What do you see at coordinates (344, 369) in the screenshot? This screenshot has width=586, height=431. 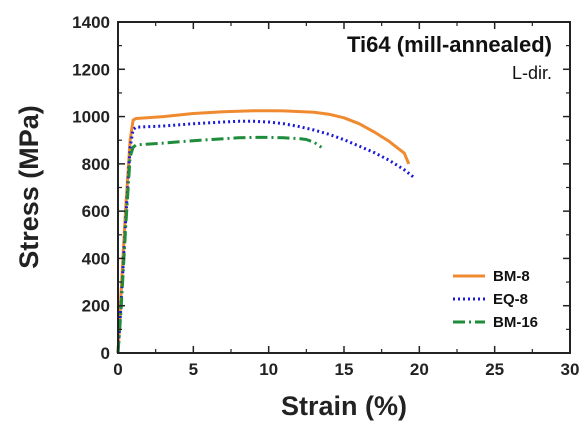 I see `x-tick-label: 15` at bounding box center [344, 369].